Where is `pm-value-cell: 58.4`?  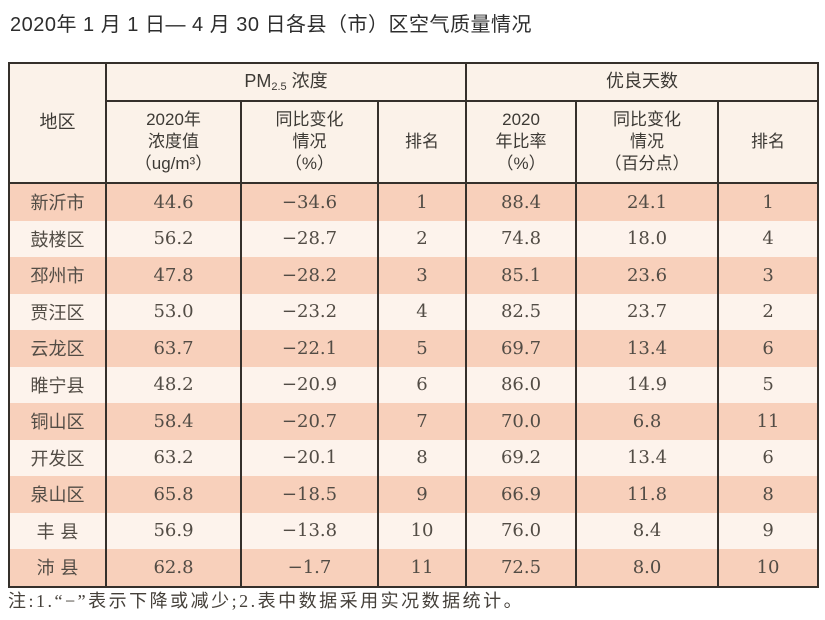 pm-value-cell: 58.4 is located at coordinates (173, 421).